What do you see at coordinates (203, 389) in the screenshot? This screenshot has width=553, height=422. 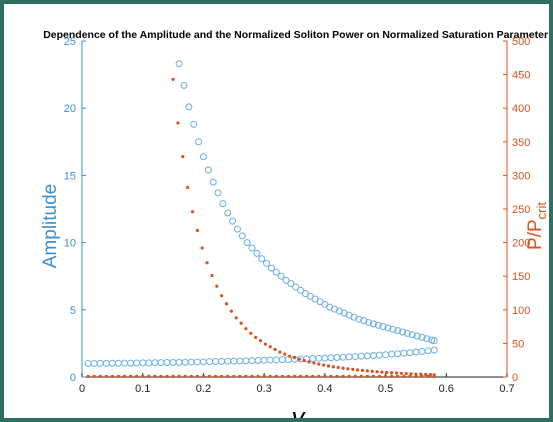 I see `x-tick-label: 0.2` at bounding box center [203, 389].